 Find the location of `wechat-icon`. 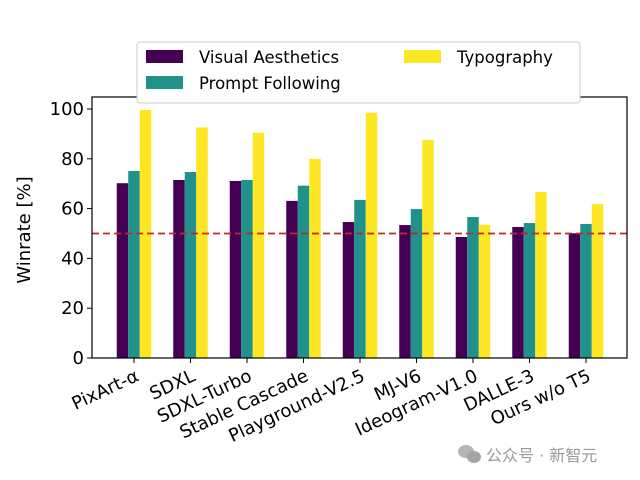

wechat-icon is located at coordinates (470, 454).